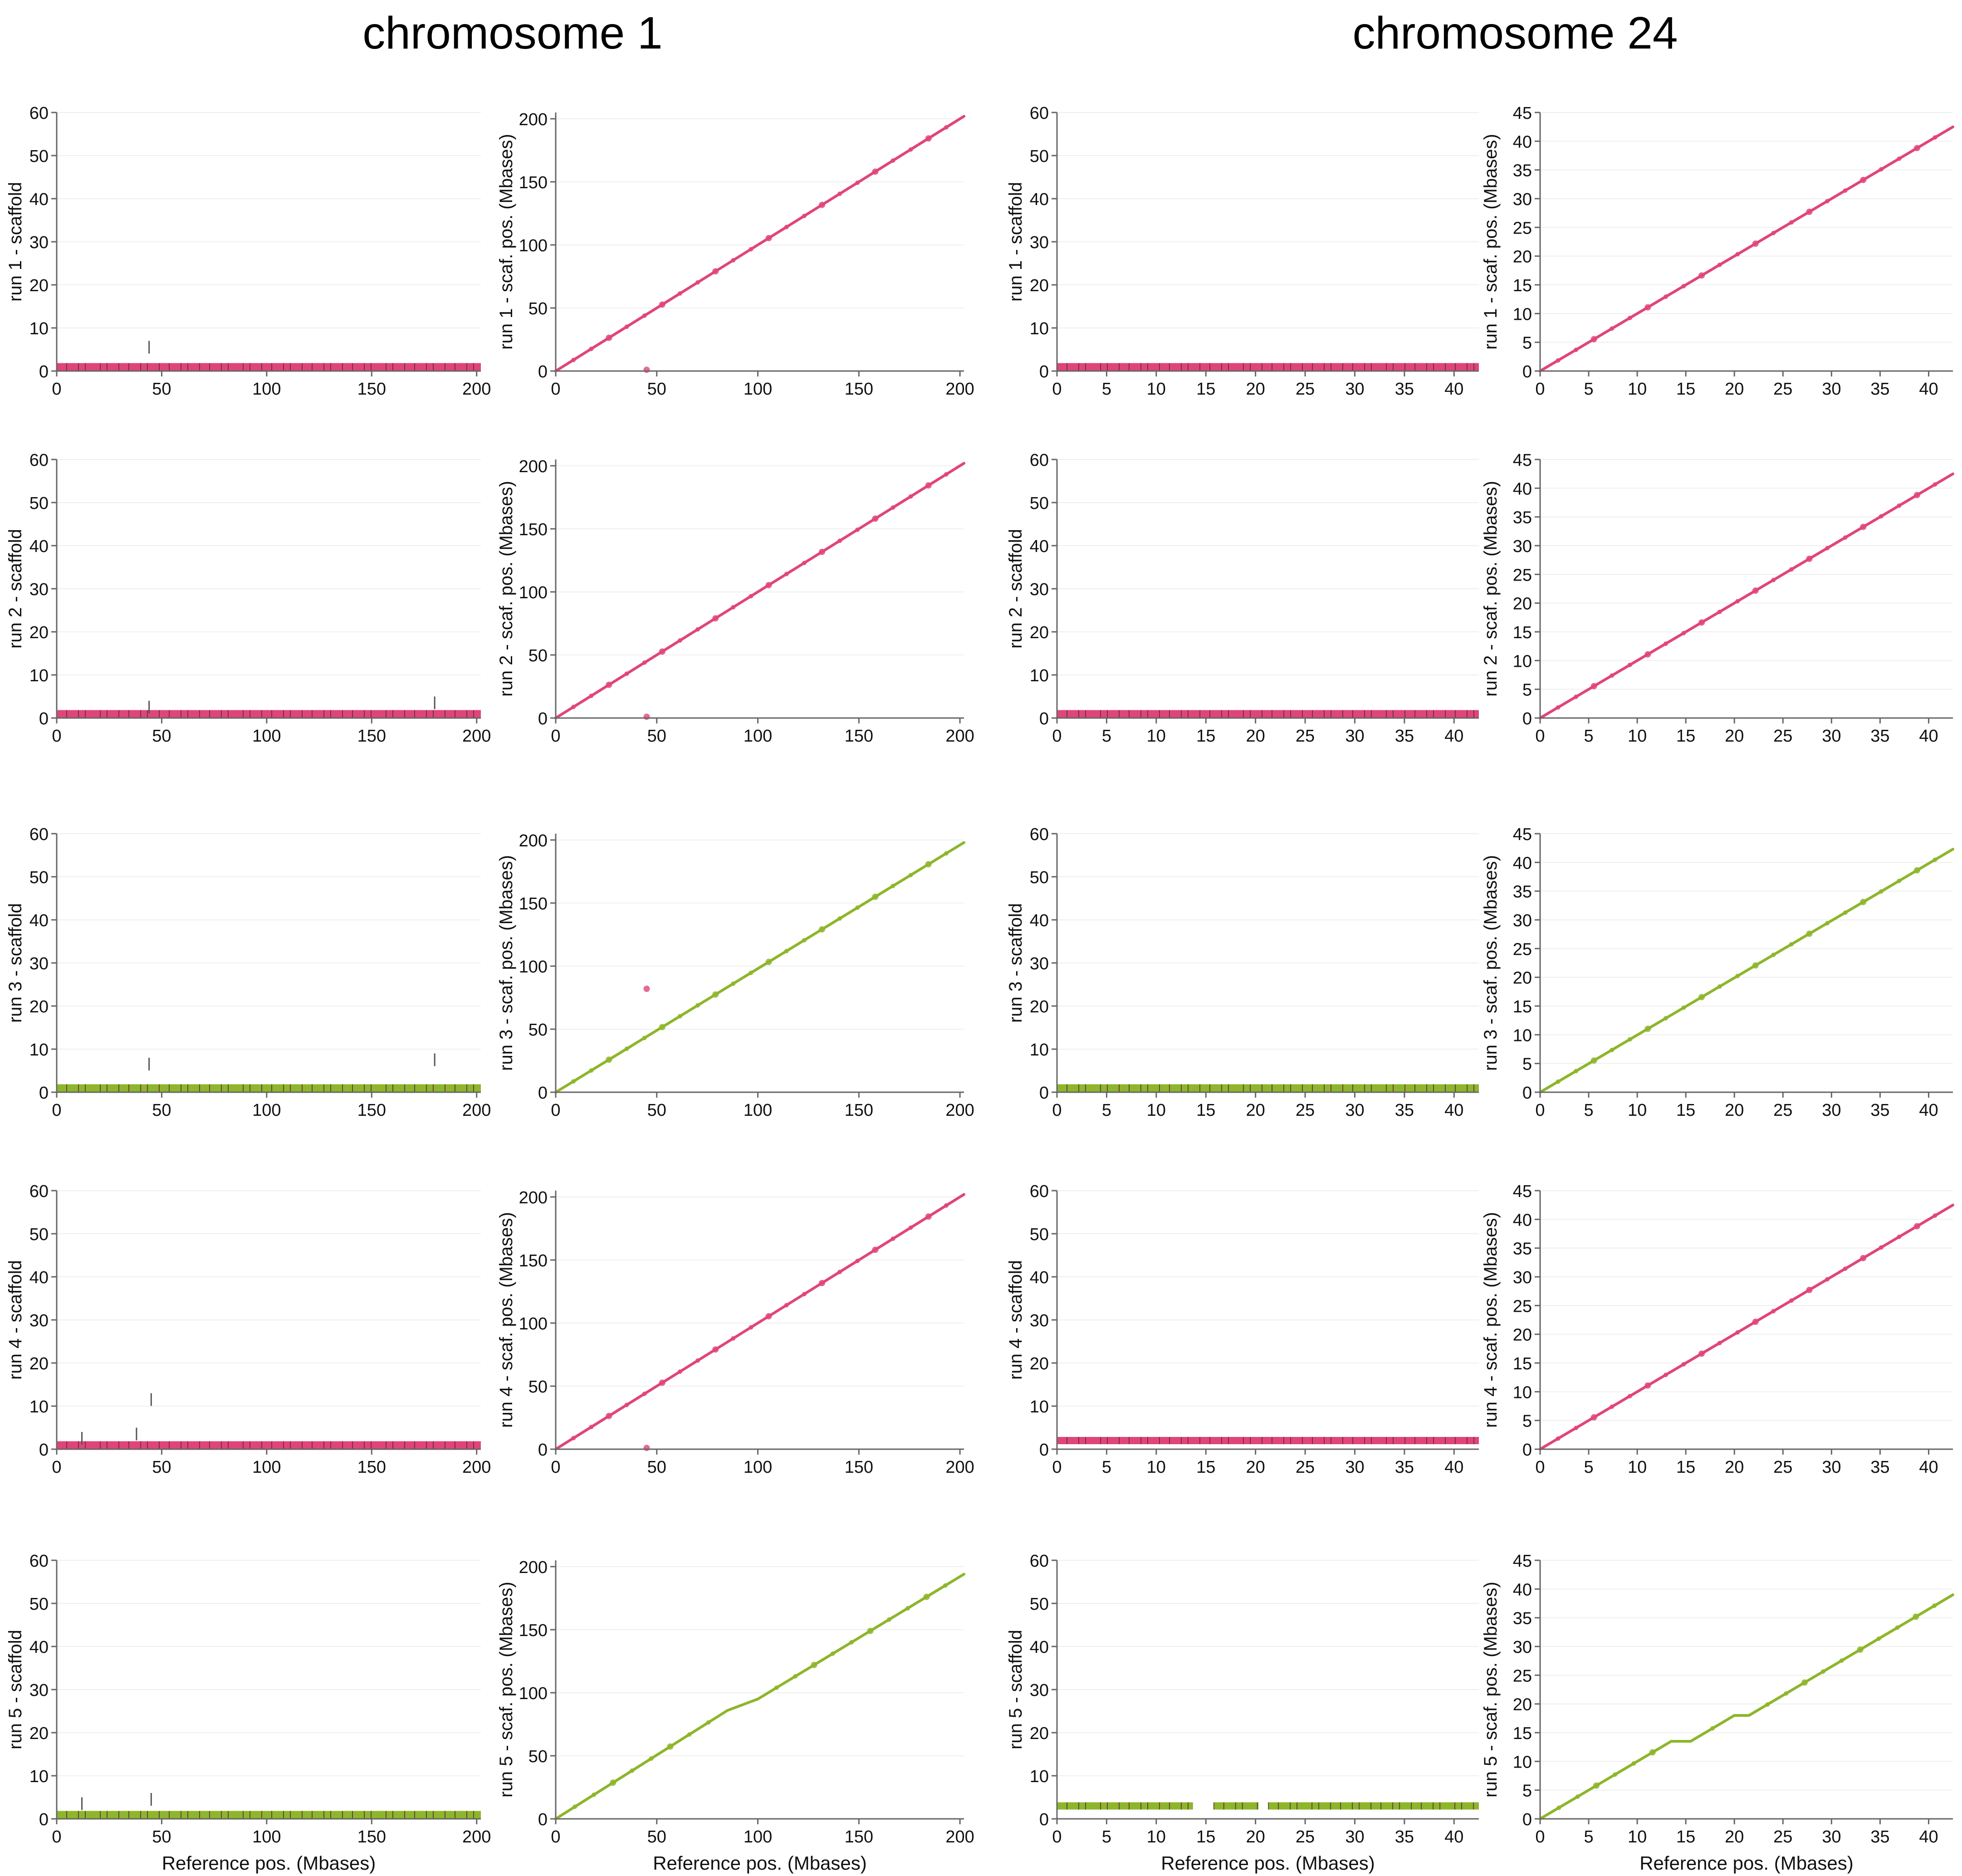 This screenshot has width=1962, height=1876. What do you see at coordinates (1522, 1306) in the screenshot?
I see `y-tick-label: 25` at bounding box center [1522, 1306].